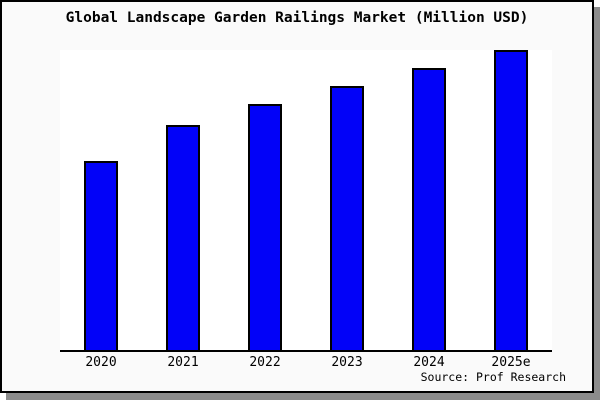  What do you see at coordinates (511, 200) in the screenshot?
I see `bar-2025e` at bounding box center [511, 200].